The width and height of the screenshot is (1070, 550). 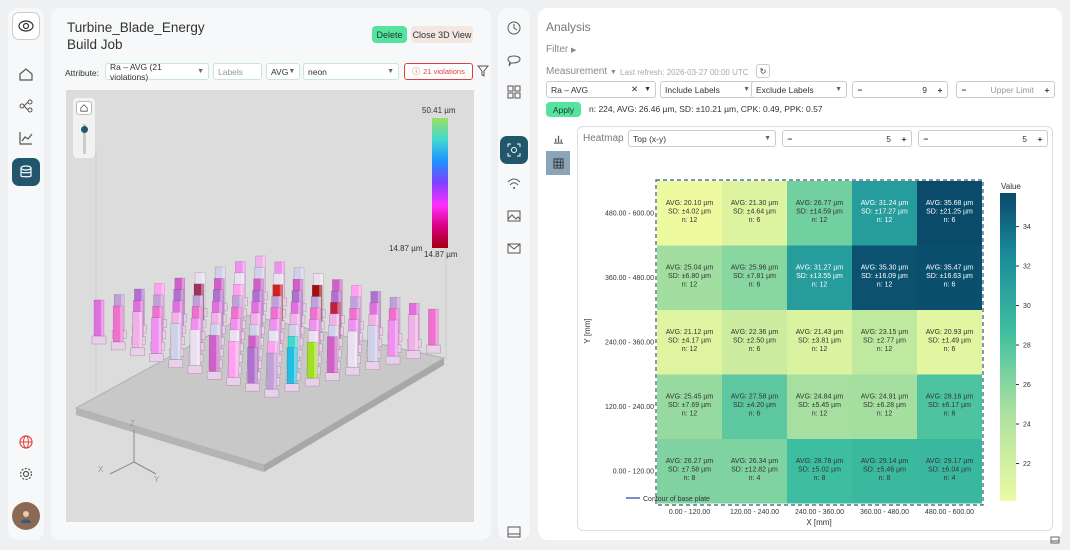 What do you see at coordinates (561, 49) in the screenshot?
I see `filter-toggle: Filter ▶` at bounding box center [561, 49].